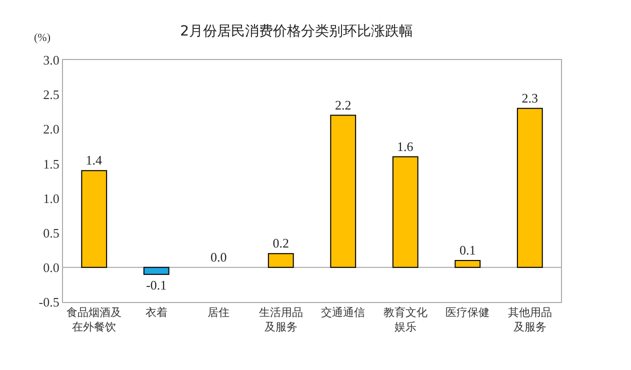 The height and width of the screenshot is (370, 631). Describe the element at coordinates (94, 320) in the screenshot. I see `x-tick-label: 食品烟酒及在外餐饮` at that location.